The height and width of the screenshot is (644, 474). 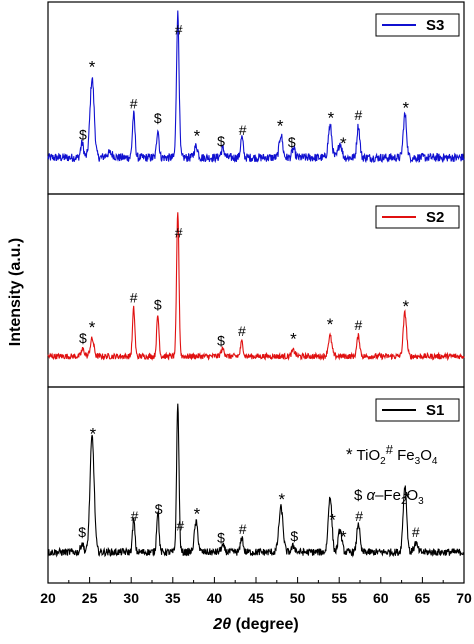 What do you see at coordinates (48, 598) in the screenshot?
I see `x-tick-label: 20` at bounding box center [48, 598].